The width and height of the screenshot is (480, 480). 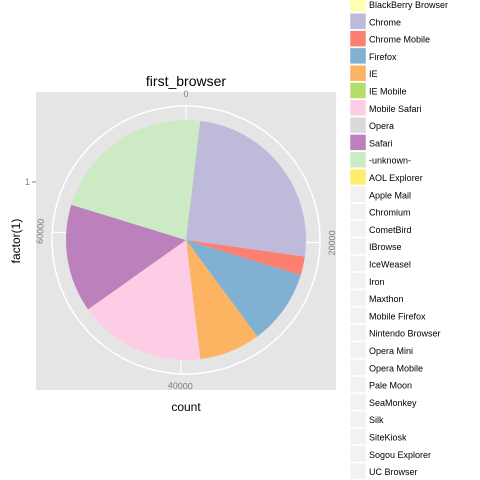 I want to click on legend-label: IceWeasel, so click(x=390, y=265).